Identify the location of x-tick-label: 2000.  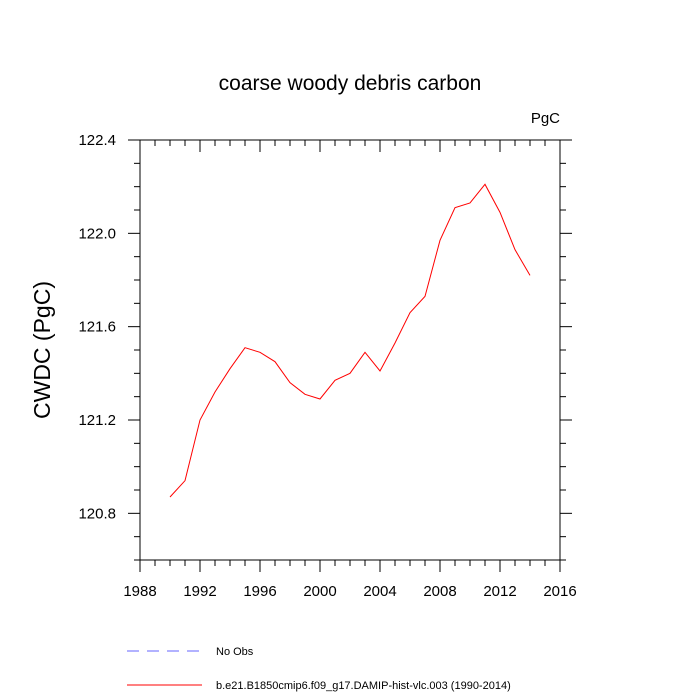
(319, 591).